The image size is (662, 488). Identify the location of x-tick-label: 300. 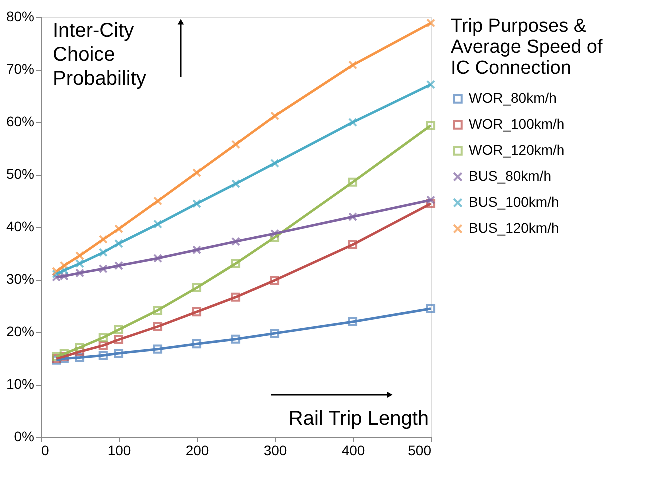
(276, 450).